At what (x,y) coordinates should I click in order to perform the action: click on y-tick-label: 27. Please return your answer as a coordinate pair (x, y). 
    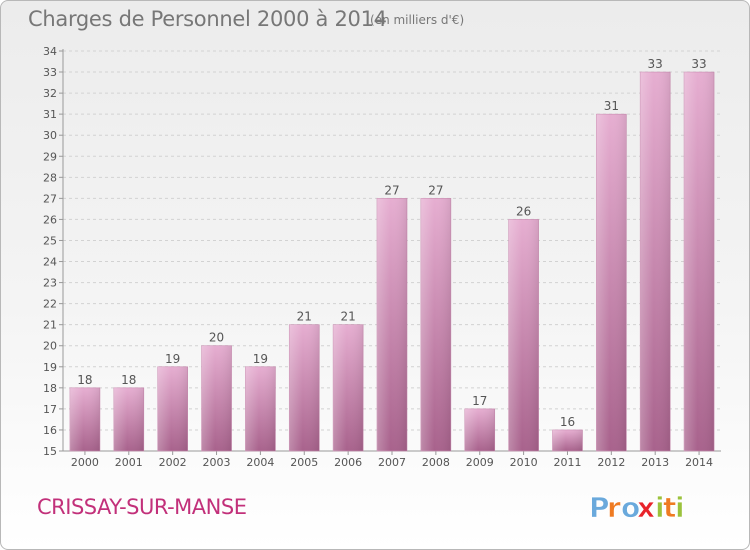
    Looking at the image, I should click on (50, 198).